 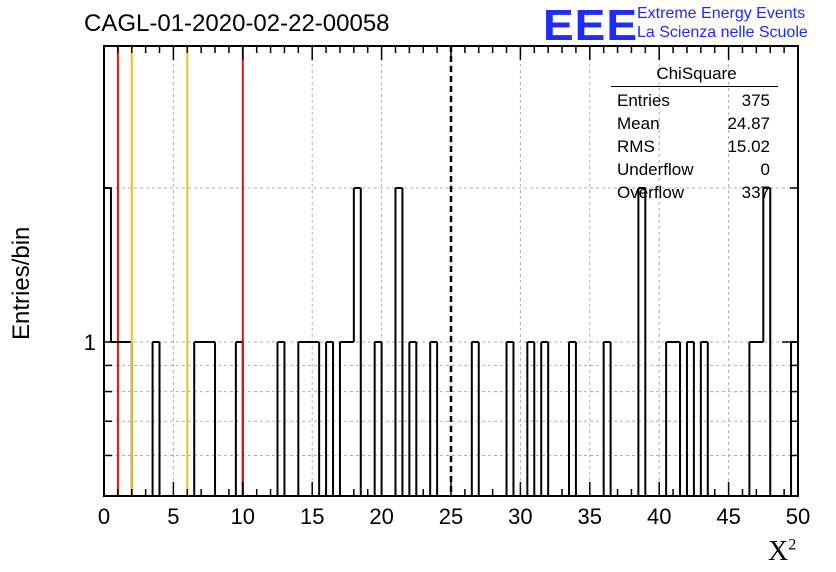 What do you see at coordinates (755, 192) in the screenshot?
I see `stats-value: 337` at bounding box center [755, 192].